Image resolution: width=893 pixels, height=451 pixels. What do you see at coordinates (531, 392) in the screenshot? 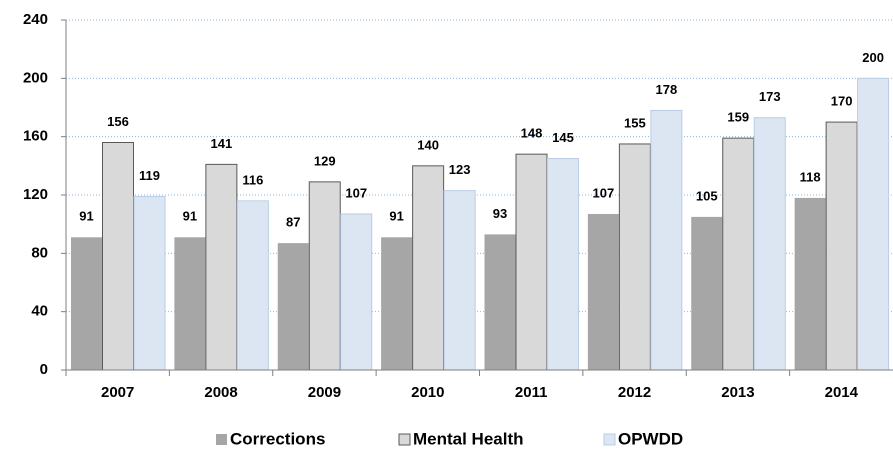
I see `x-tick-label: 2011` at bounding box center [531, 392].